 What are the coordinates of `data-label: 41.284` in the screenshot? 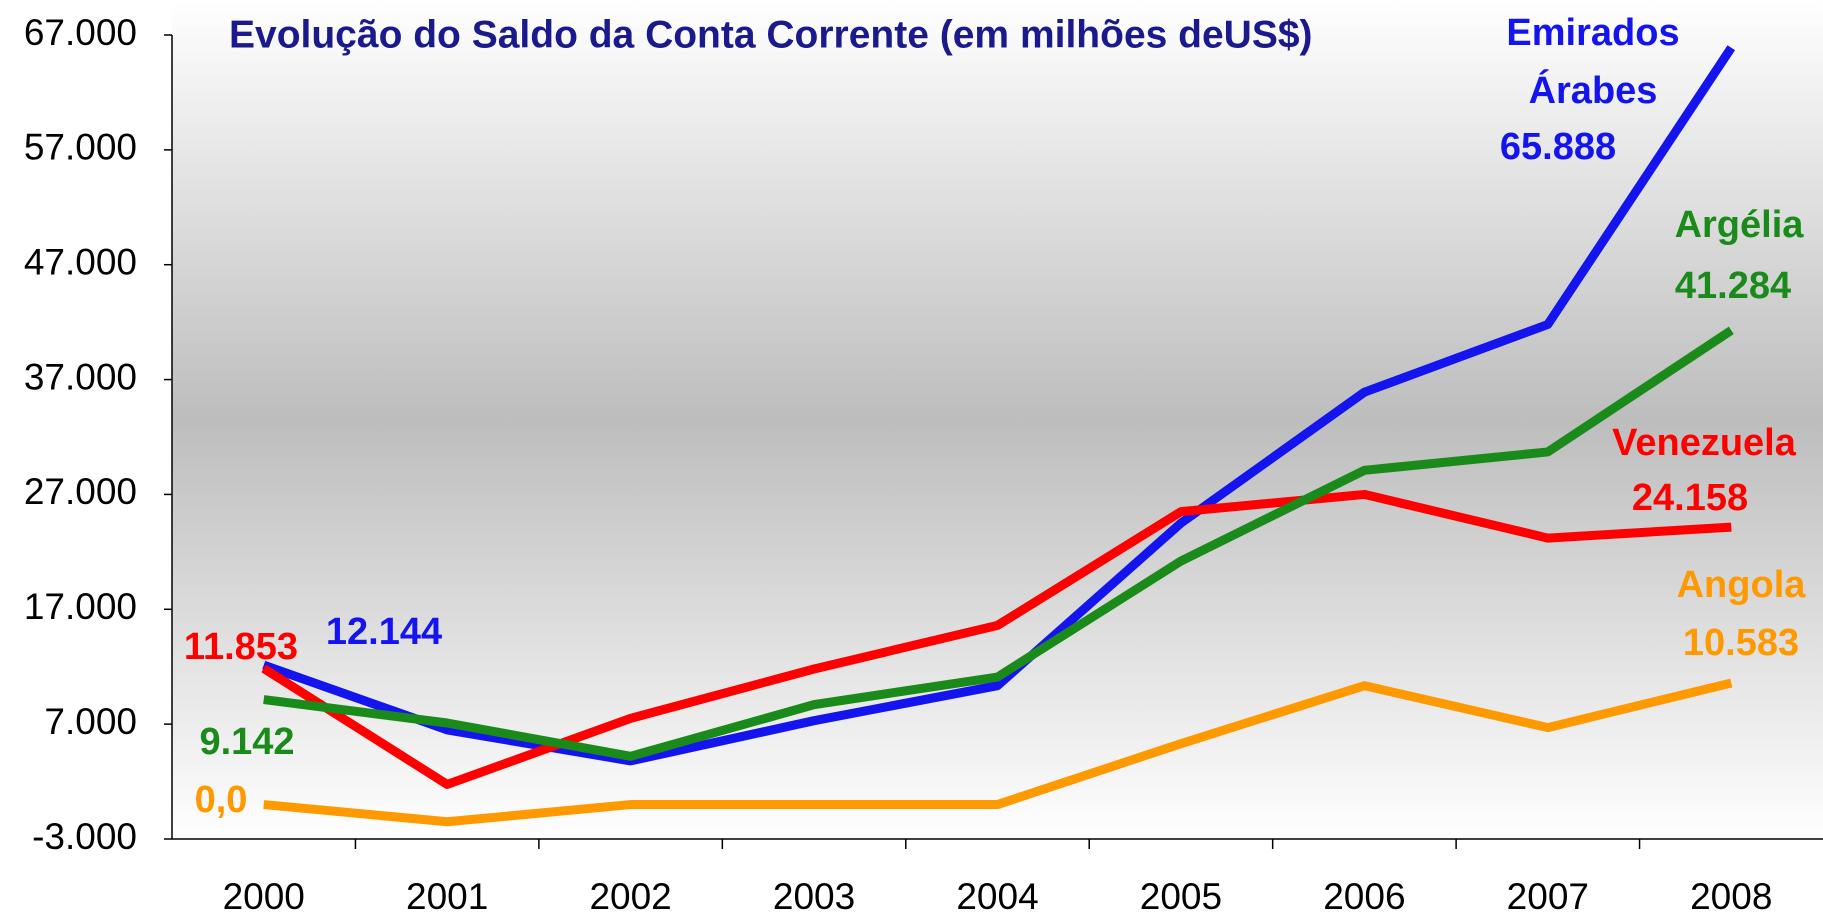 It's located at (1733, 286).